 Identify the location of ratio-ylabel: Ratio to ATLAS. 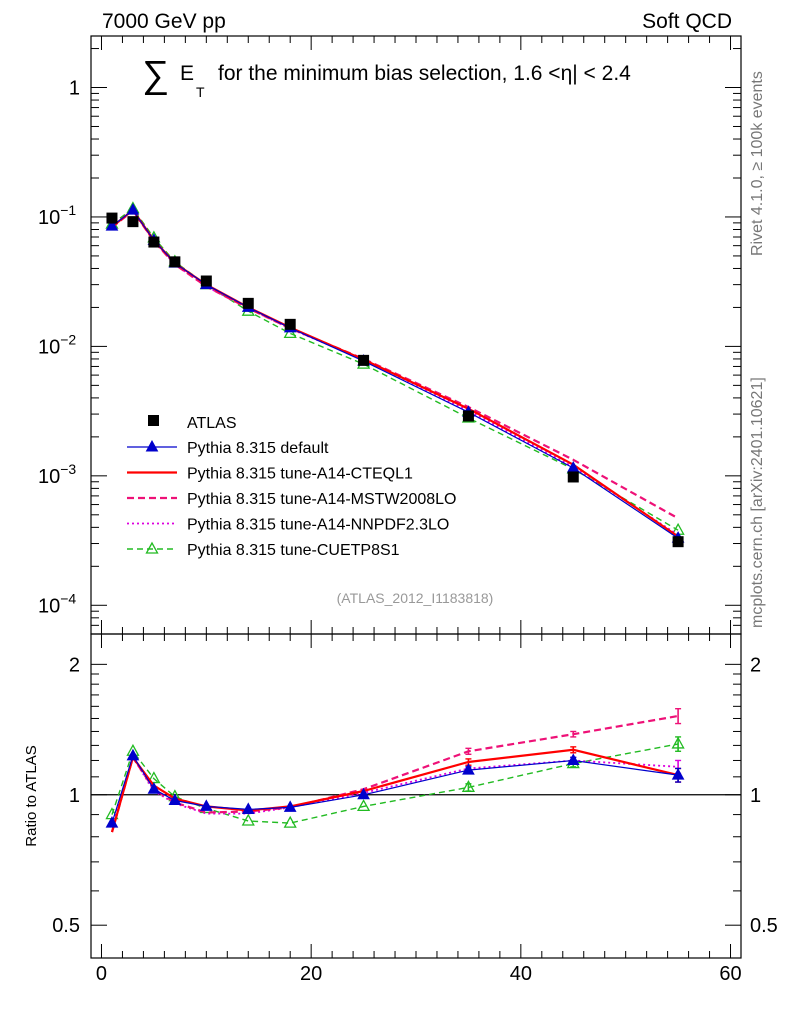
(31, 795).